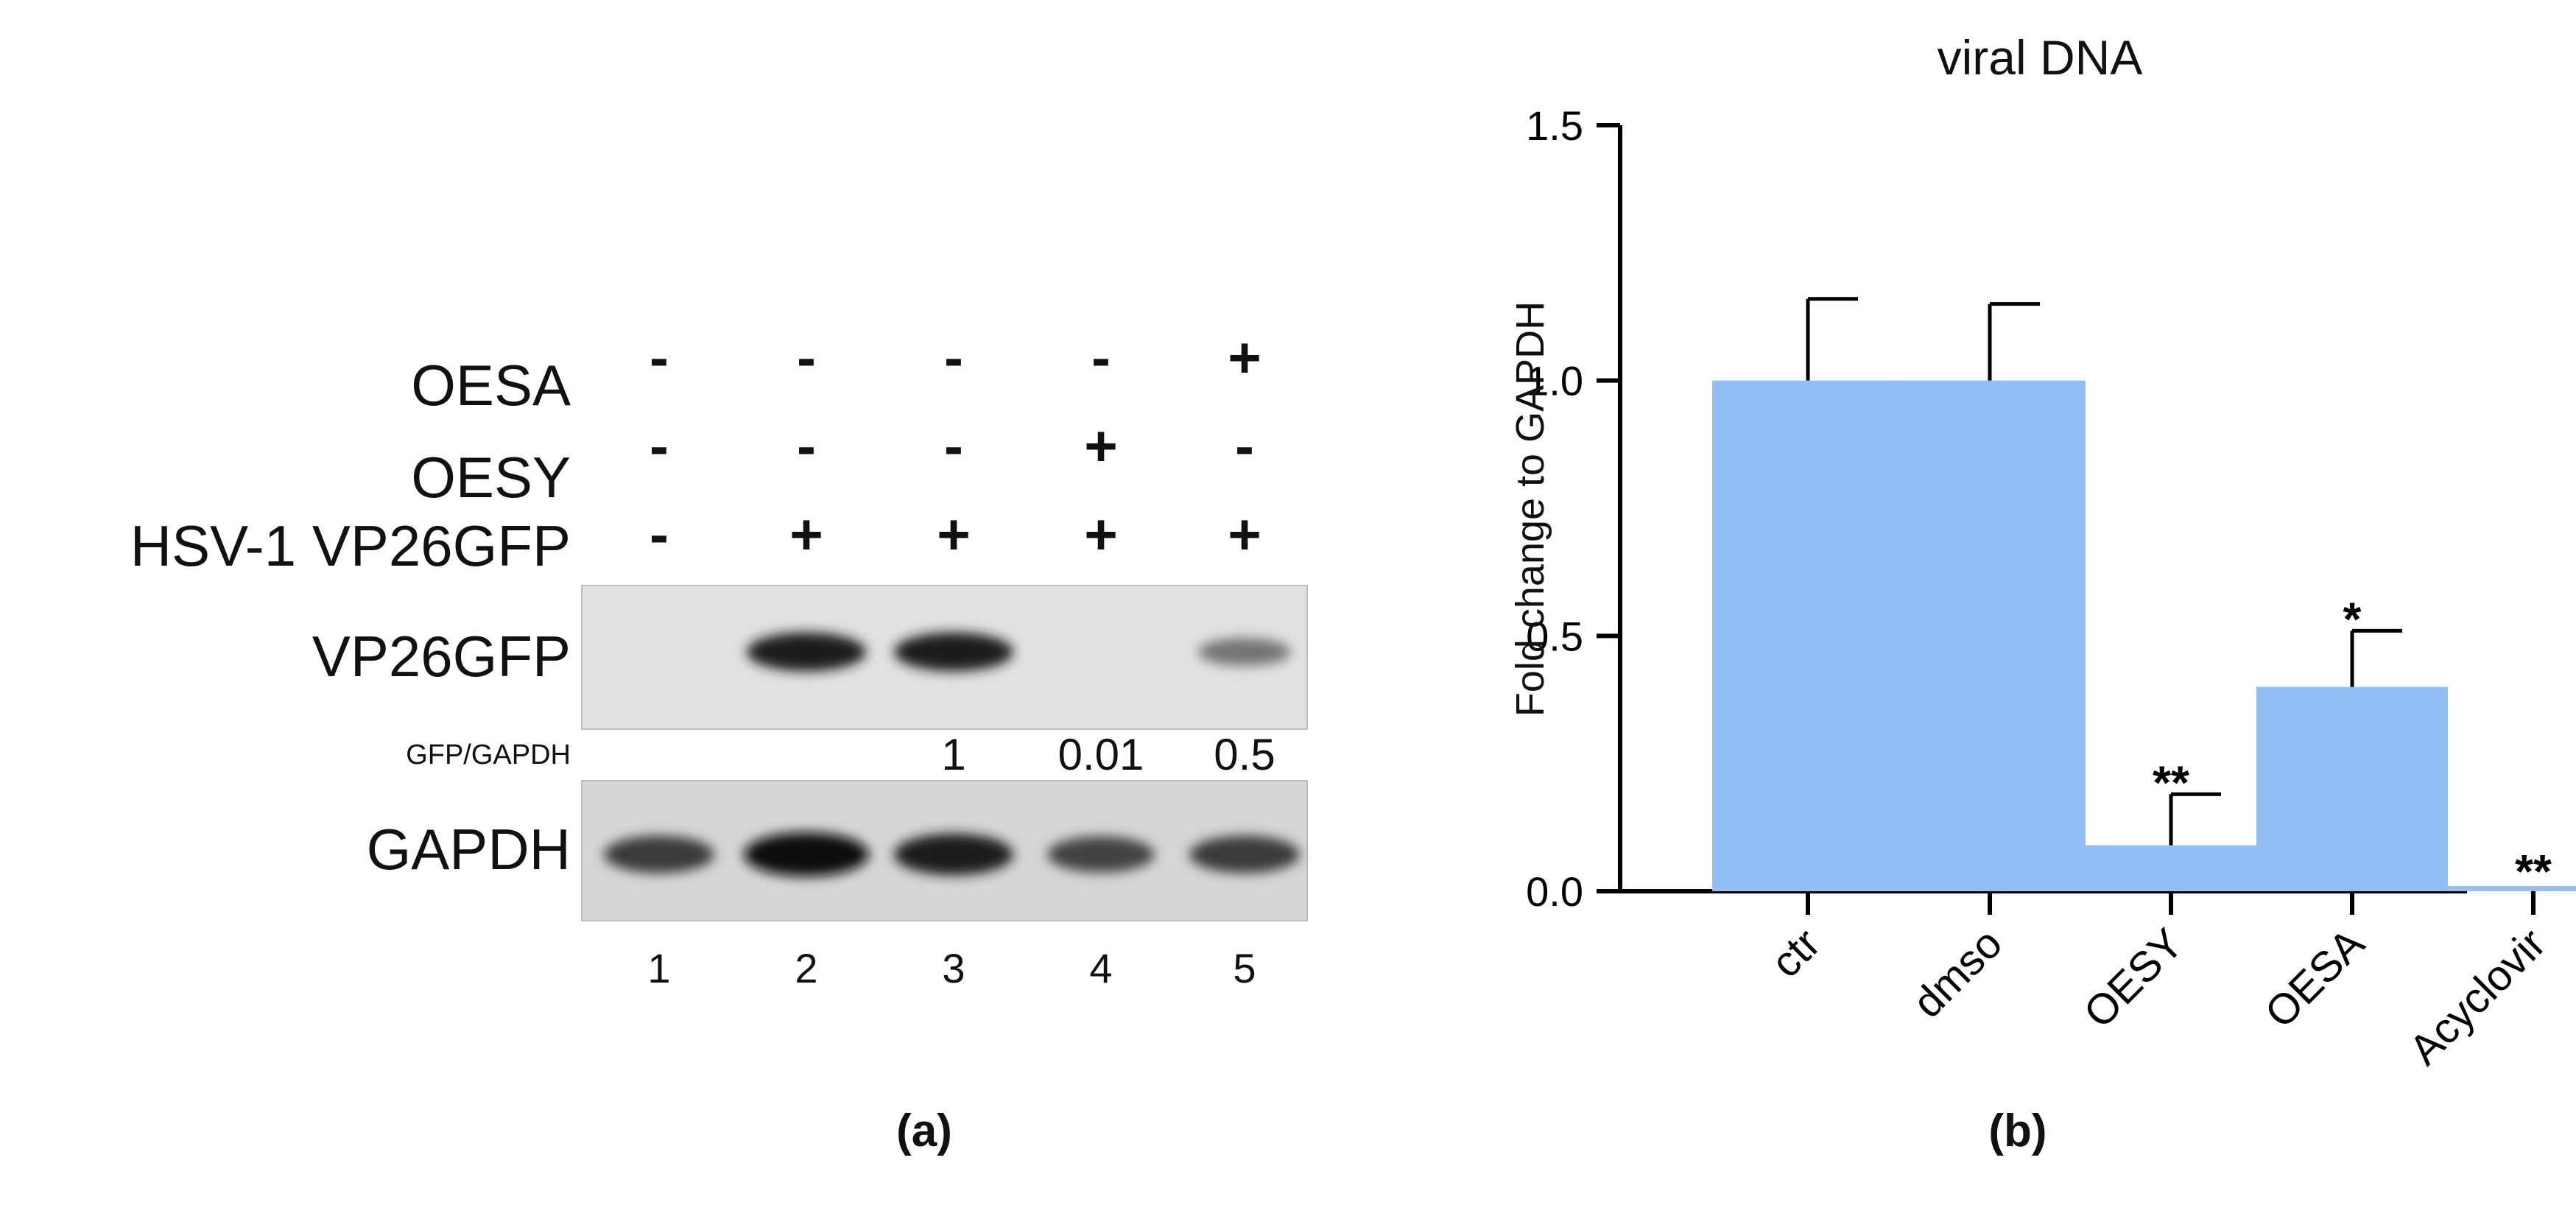 Image resolution: width=2576 pixels, height=1219 pixels. What do you see at coordinates (441, 656) in the screenshot?
I see `blot-label-vp26gfp: VP26GFP` at bounding box center [441, 656].